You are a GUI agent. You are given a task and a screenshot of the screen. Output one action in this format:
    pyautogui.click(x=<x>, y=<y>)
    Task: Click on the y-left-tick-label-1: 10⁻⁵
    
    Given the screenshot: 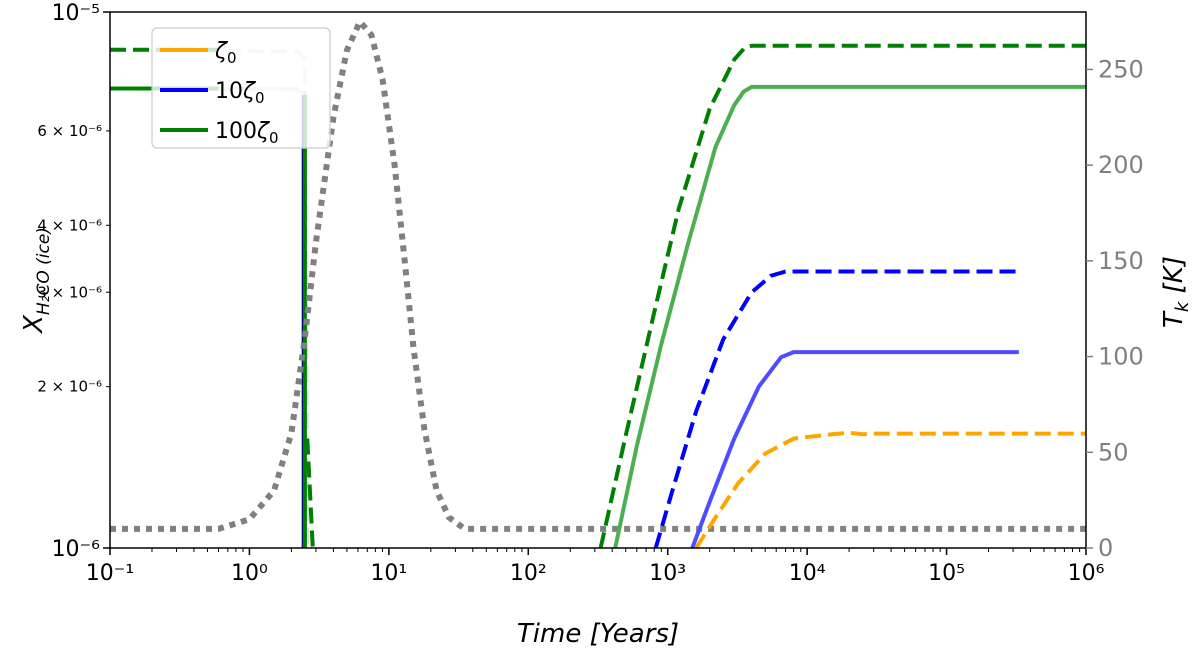 What is the action you would take?
    pyautogui.click(x=76, y=13)
    